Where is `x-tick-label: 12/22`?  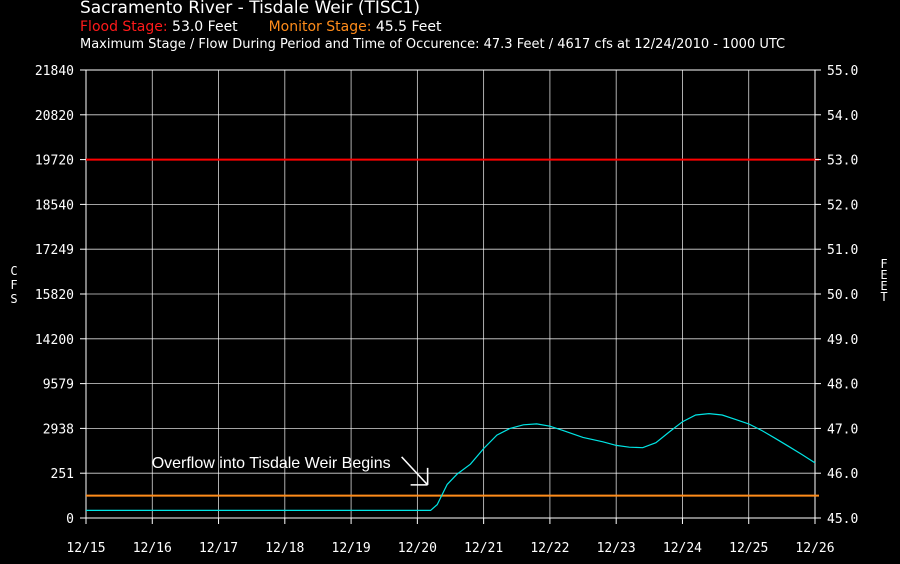
x-tick-label: 12/22 is located at coordinates (549, 548).